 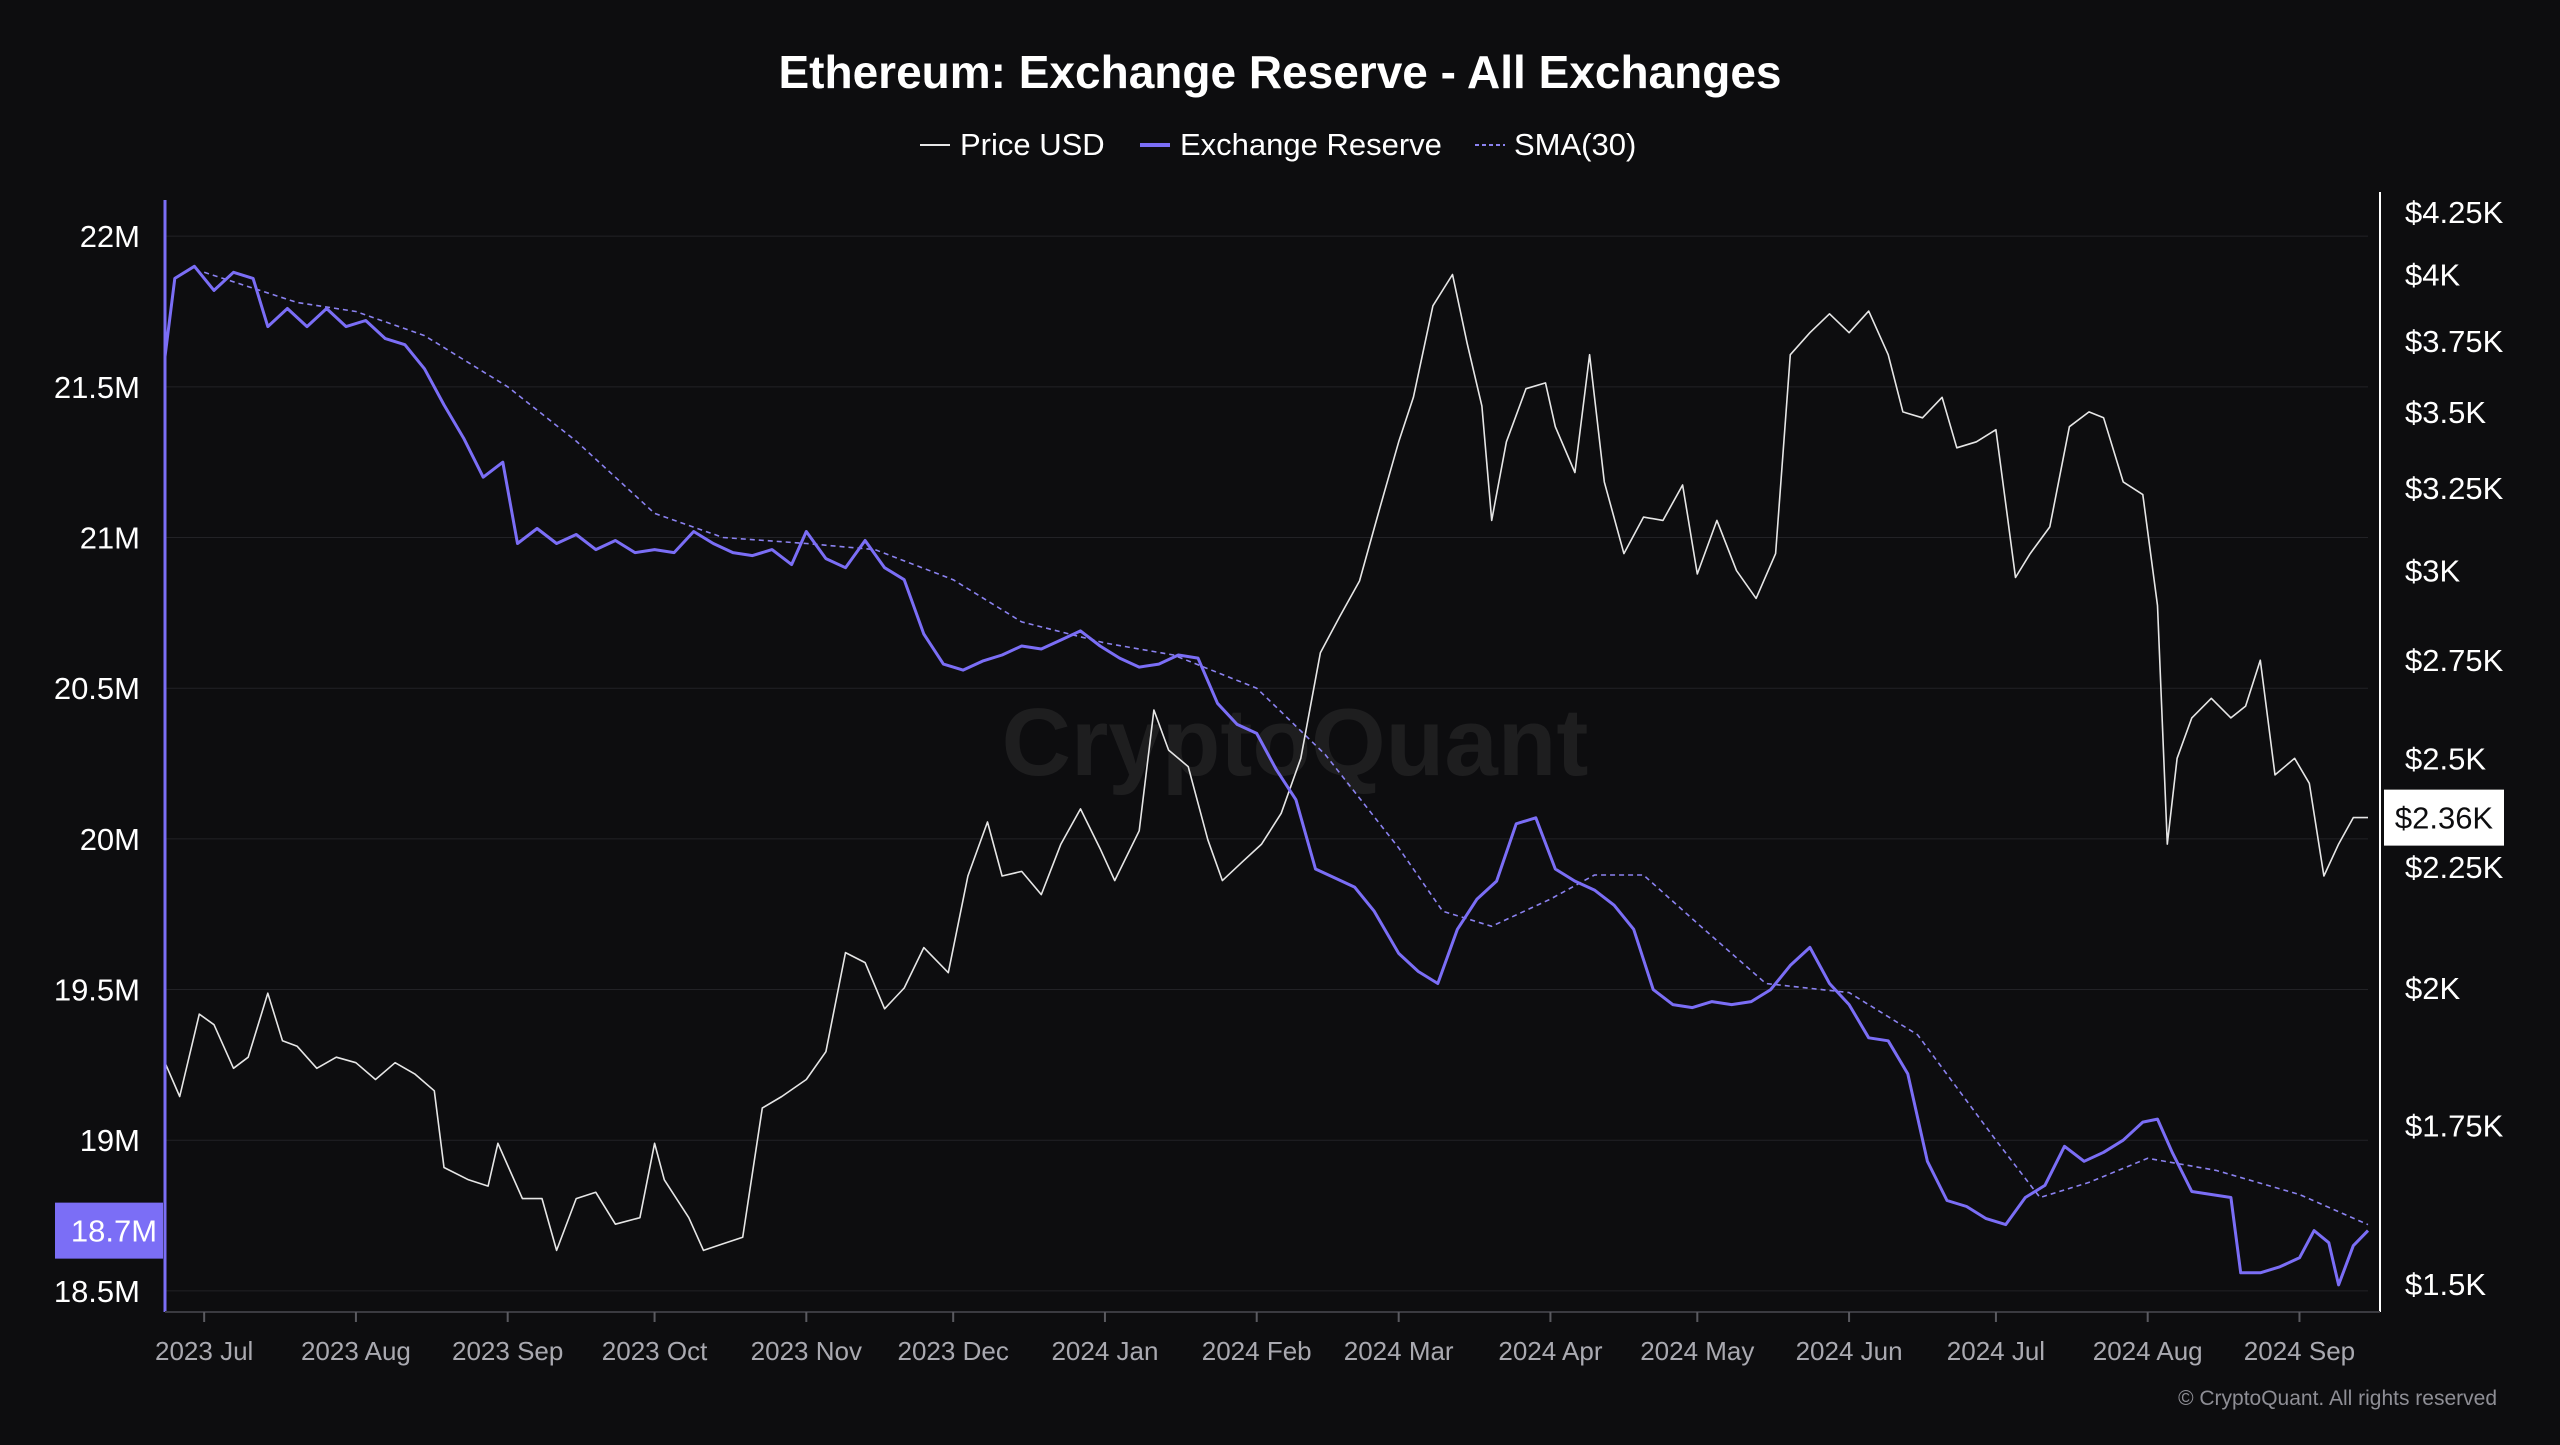 What do you see at coordinates (953, 1351) in the screenshot?
I see `x-tick-label: 2023 Dec` at bounding box center [953, 1351].